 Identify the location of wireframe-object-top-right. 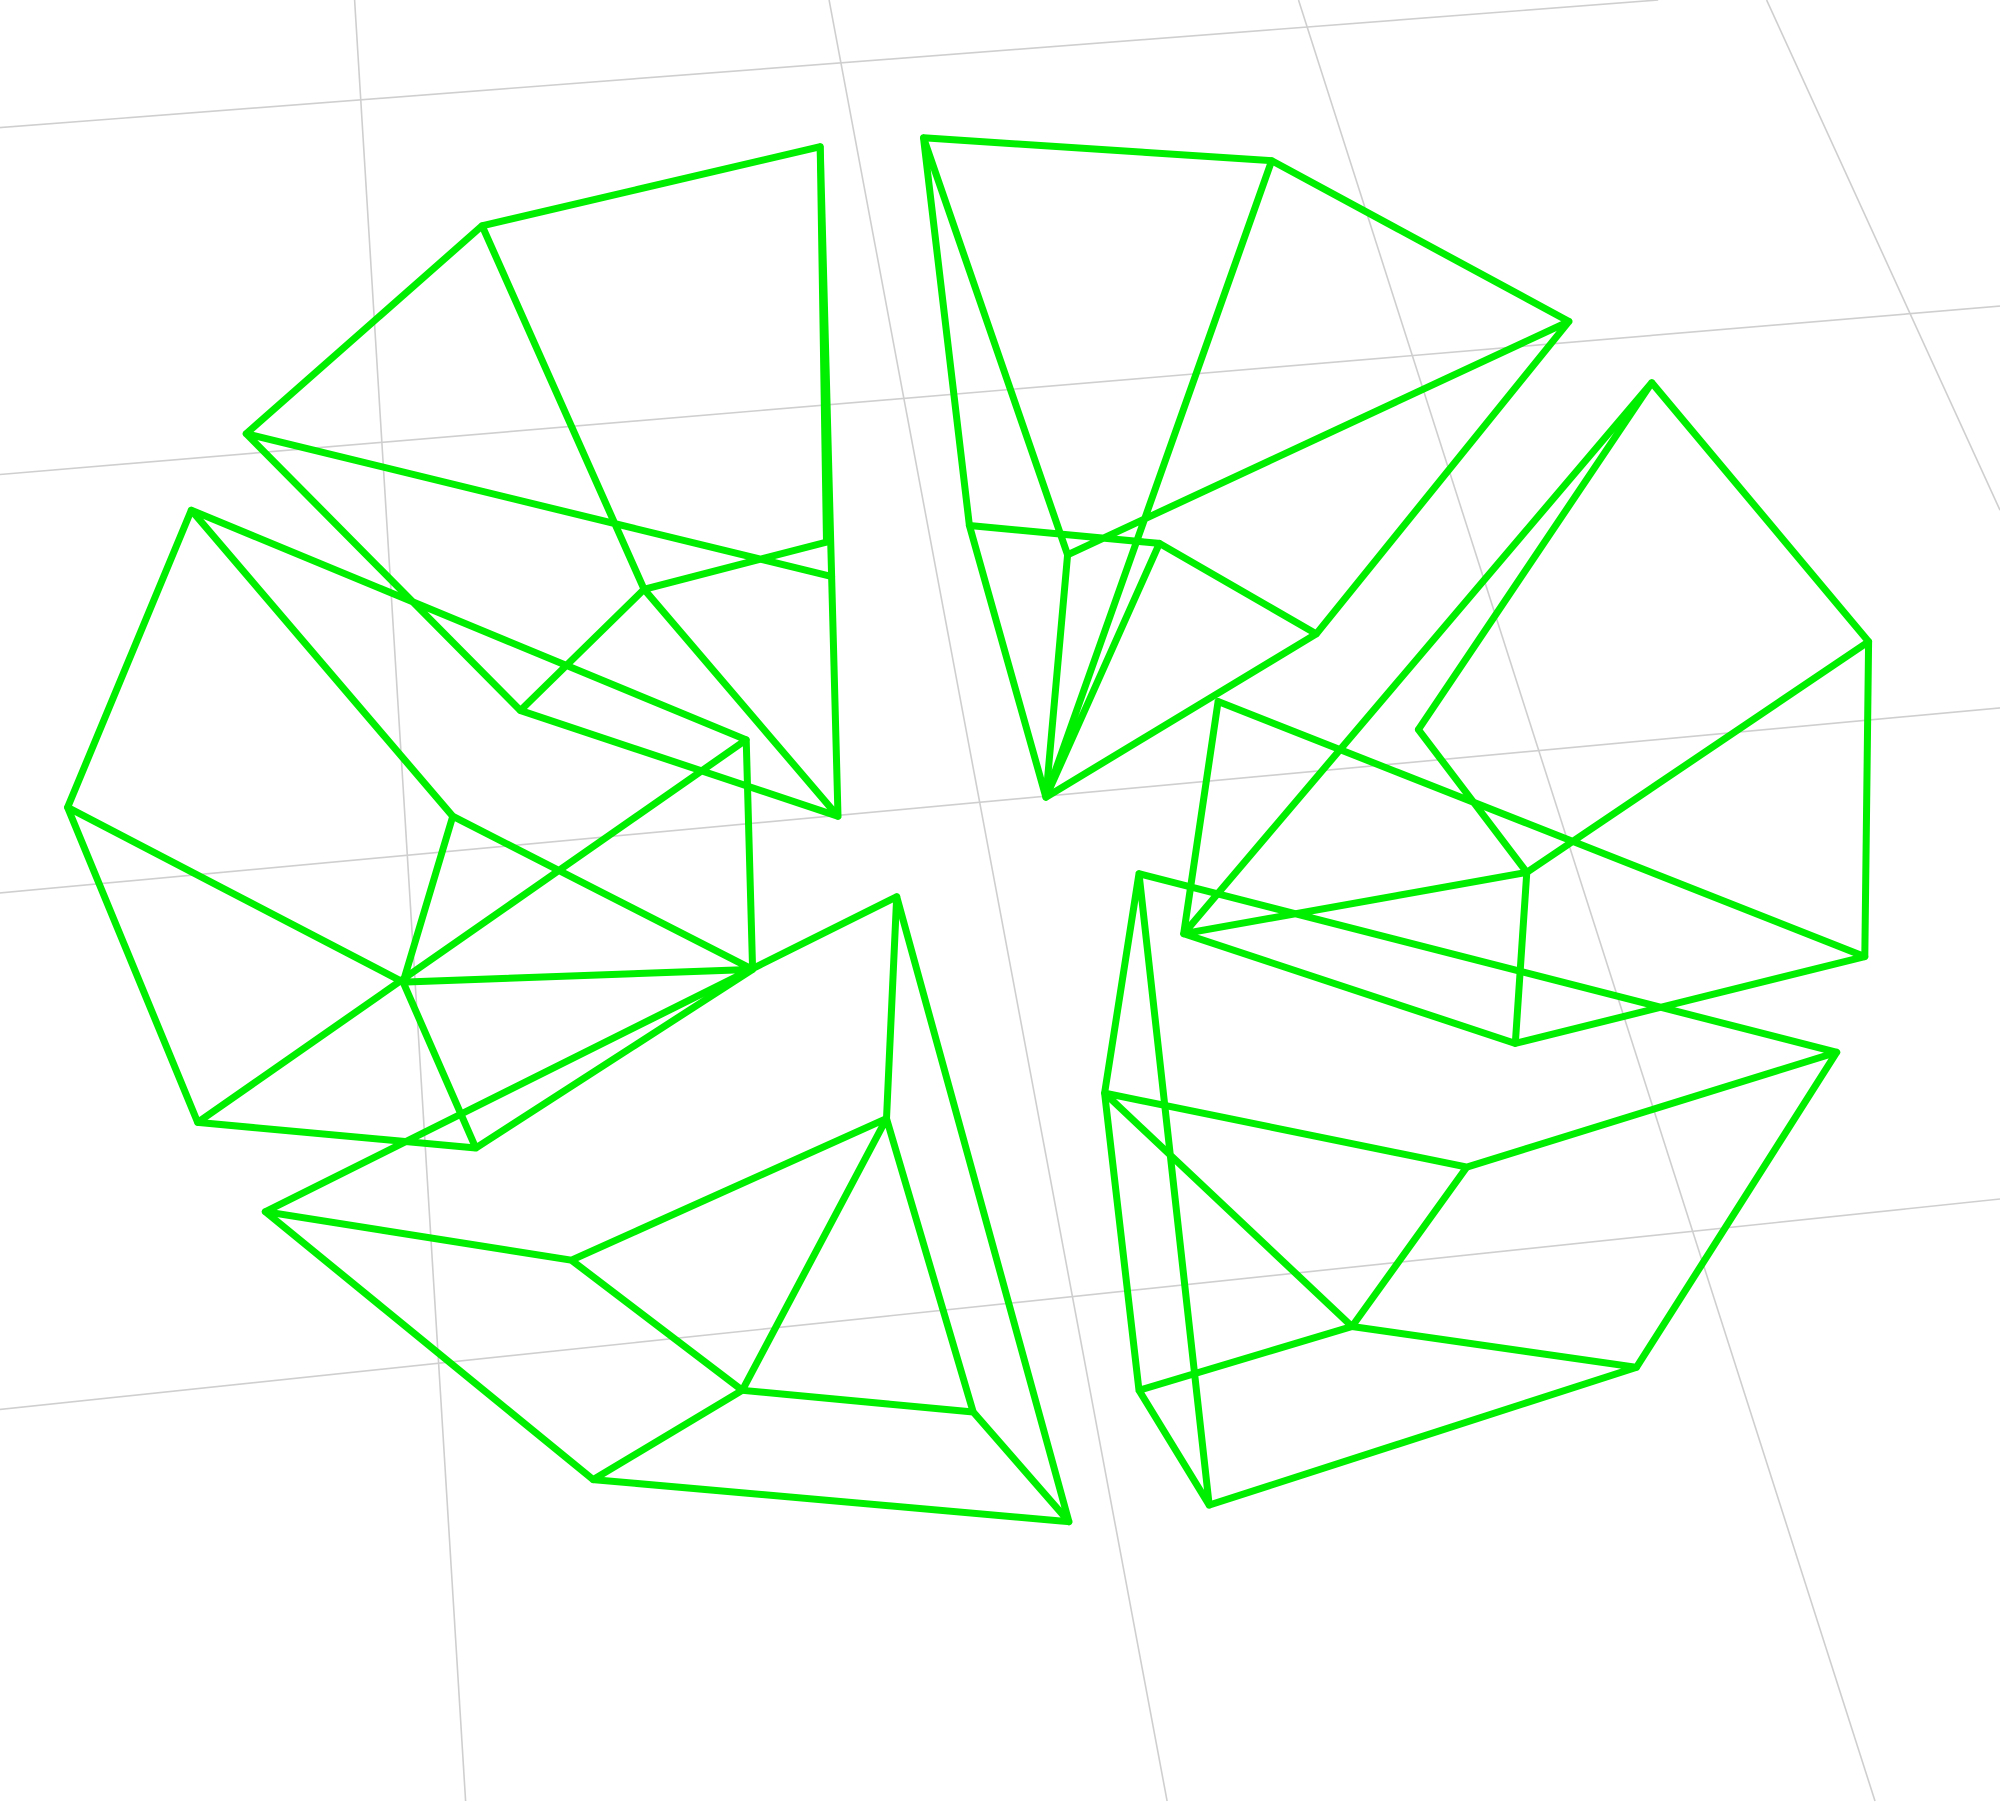
(1246, 467).